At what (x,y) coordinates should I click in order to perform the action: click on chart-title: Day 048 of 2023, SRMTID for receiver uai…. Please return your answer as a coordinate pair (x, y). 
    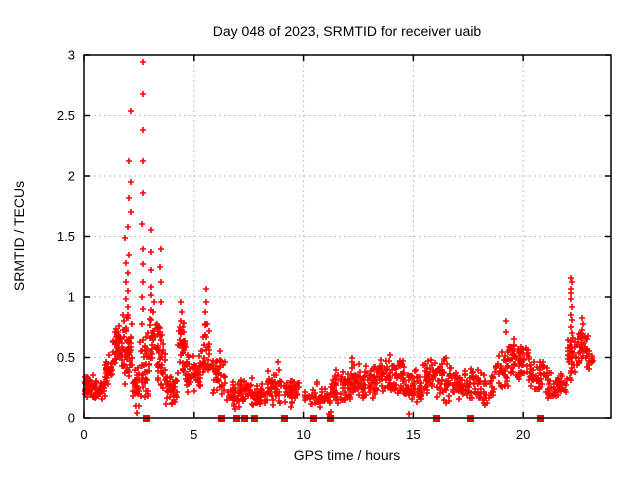
    Looking at the image, I should click on (347, 31).